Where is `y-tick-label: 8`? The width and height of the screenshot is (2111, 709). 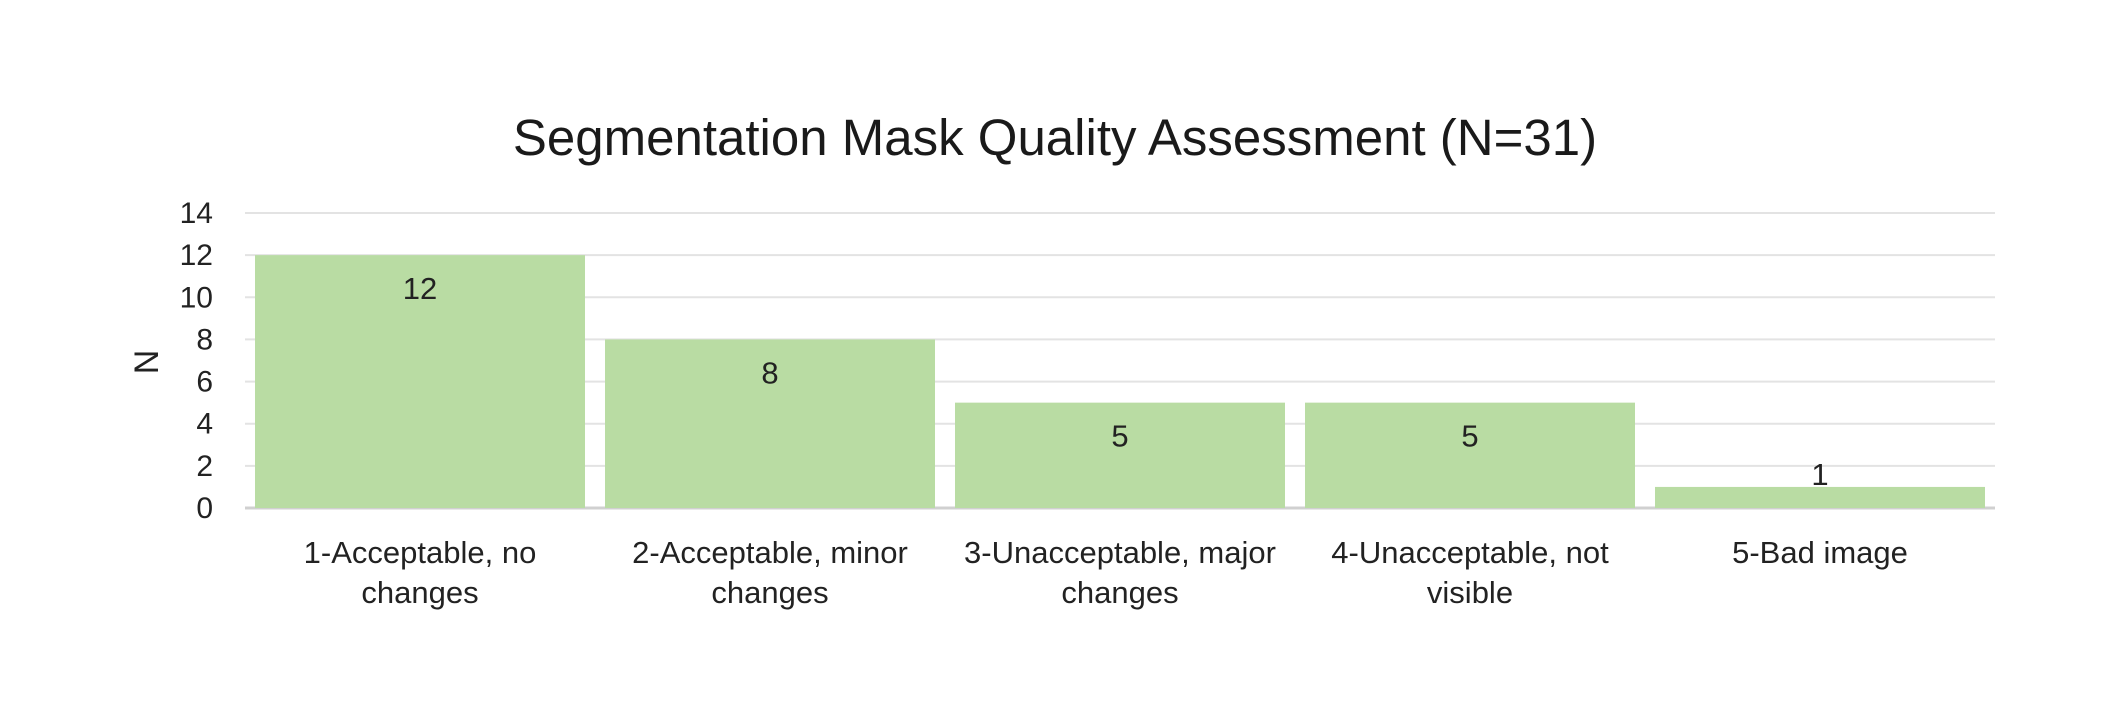
y-tick-label: 8 is located at coordinates (204, 339).